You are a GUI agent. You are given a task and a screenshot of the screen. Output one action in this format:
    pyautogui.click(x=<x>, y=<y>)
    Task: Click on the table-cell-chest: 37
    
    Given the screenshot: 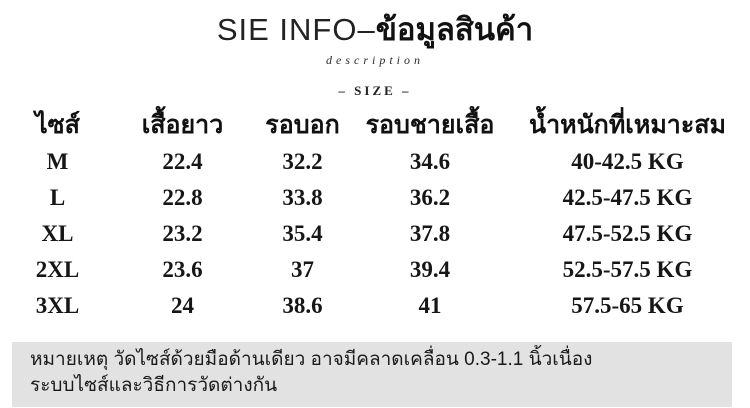 What is the action you would take?
    pyautogui.click(x=302, y=269)
    